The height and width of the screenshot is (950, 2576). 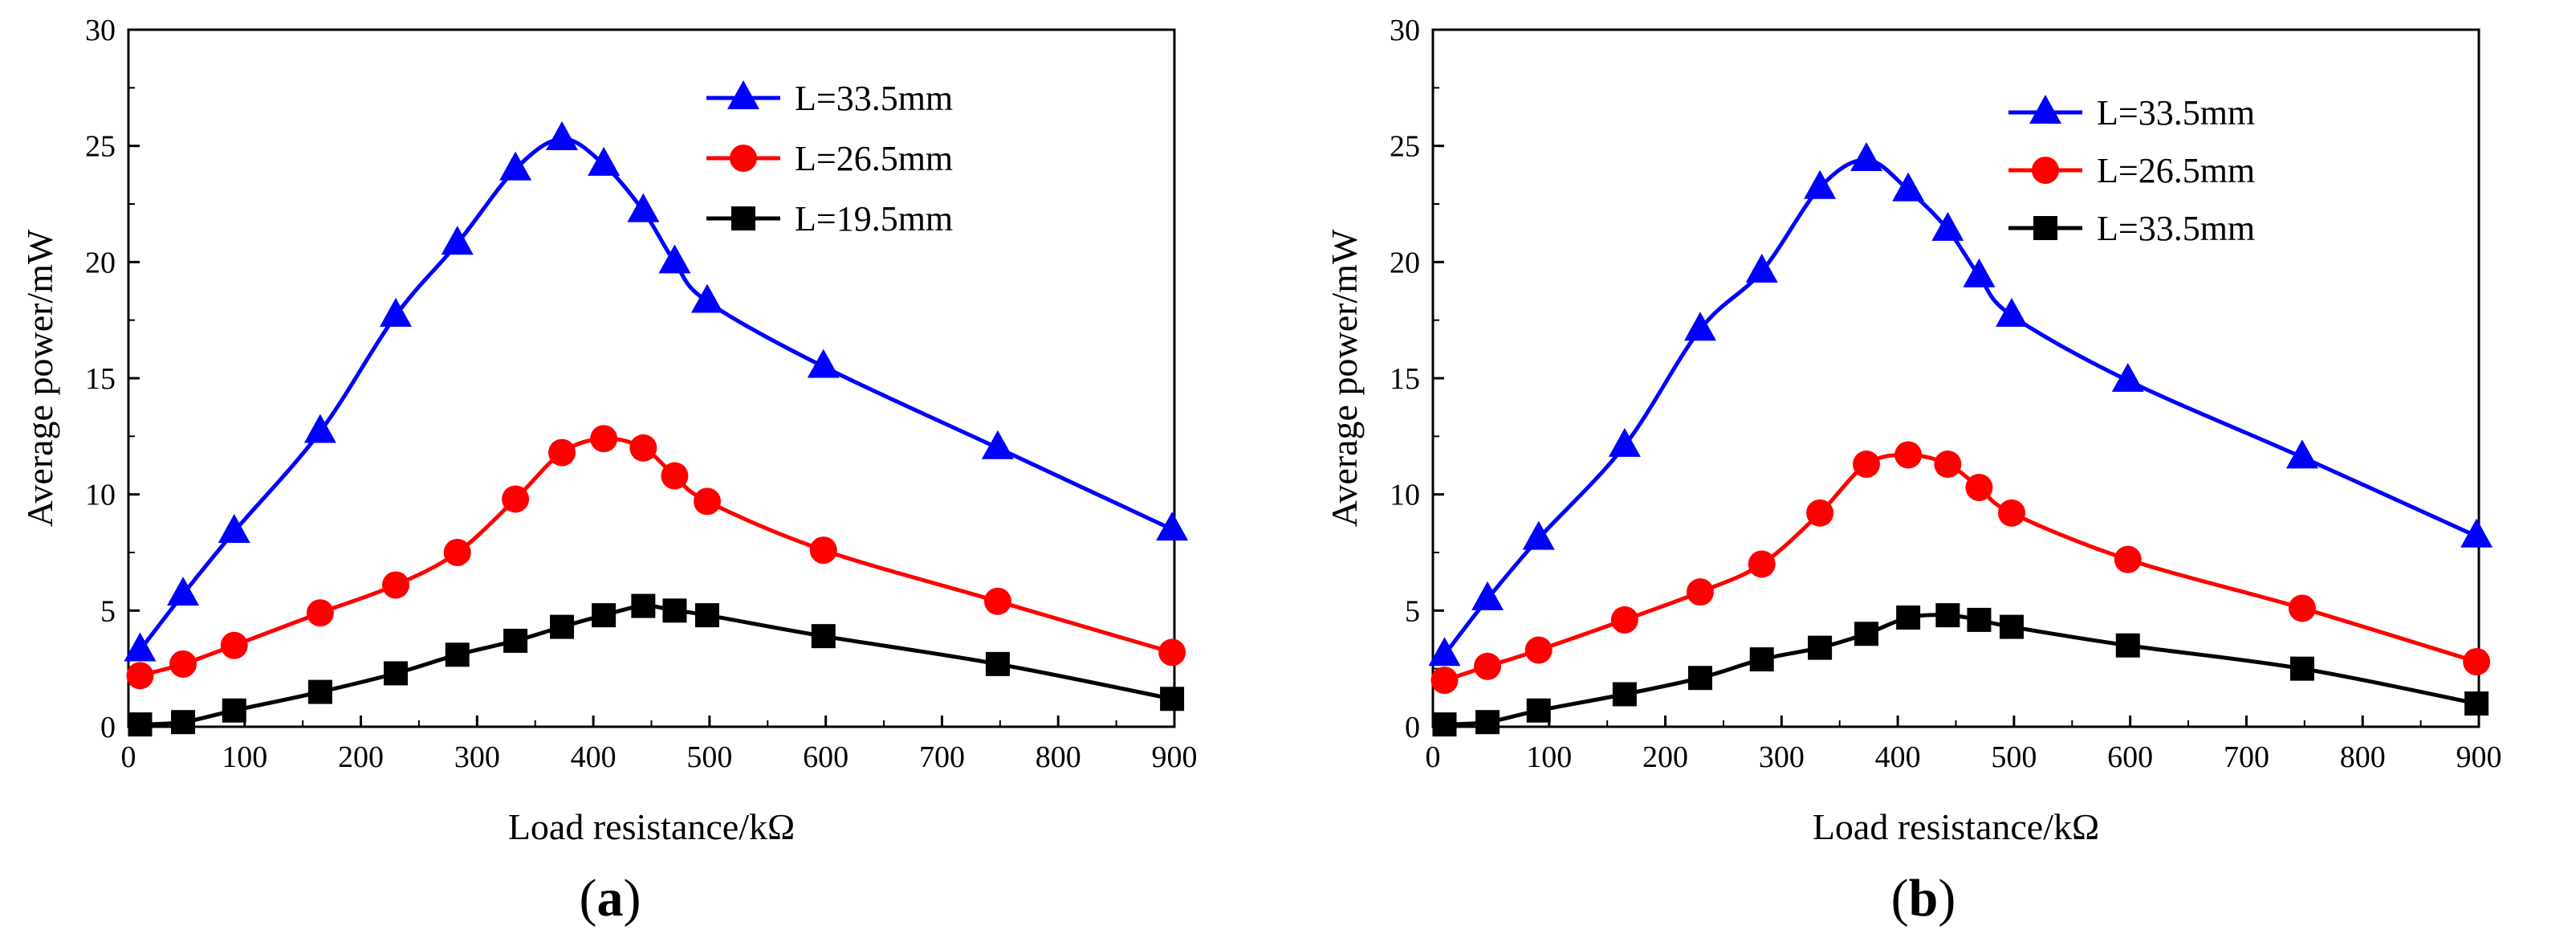 I want to click on y-tick-label: 0, so click(x=108, y=727).